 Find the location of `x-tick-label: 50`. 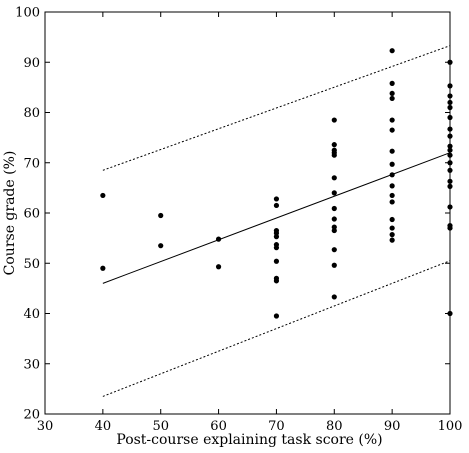

x-tick-label: 50 is located at coordinates (160, 426).